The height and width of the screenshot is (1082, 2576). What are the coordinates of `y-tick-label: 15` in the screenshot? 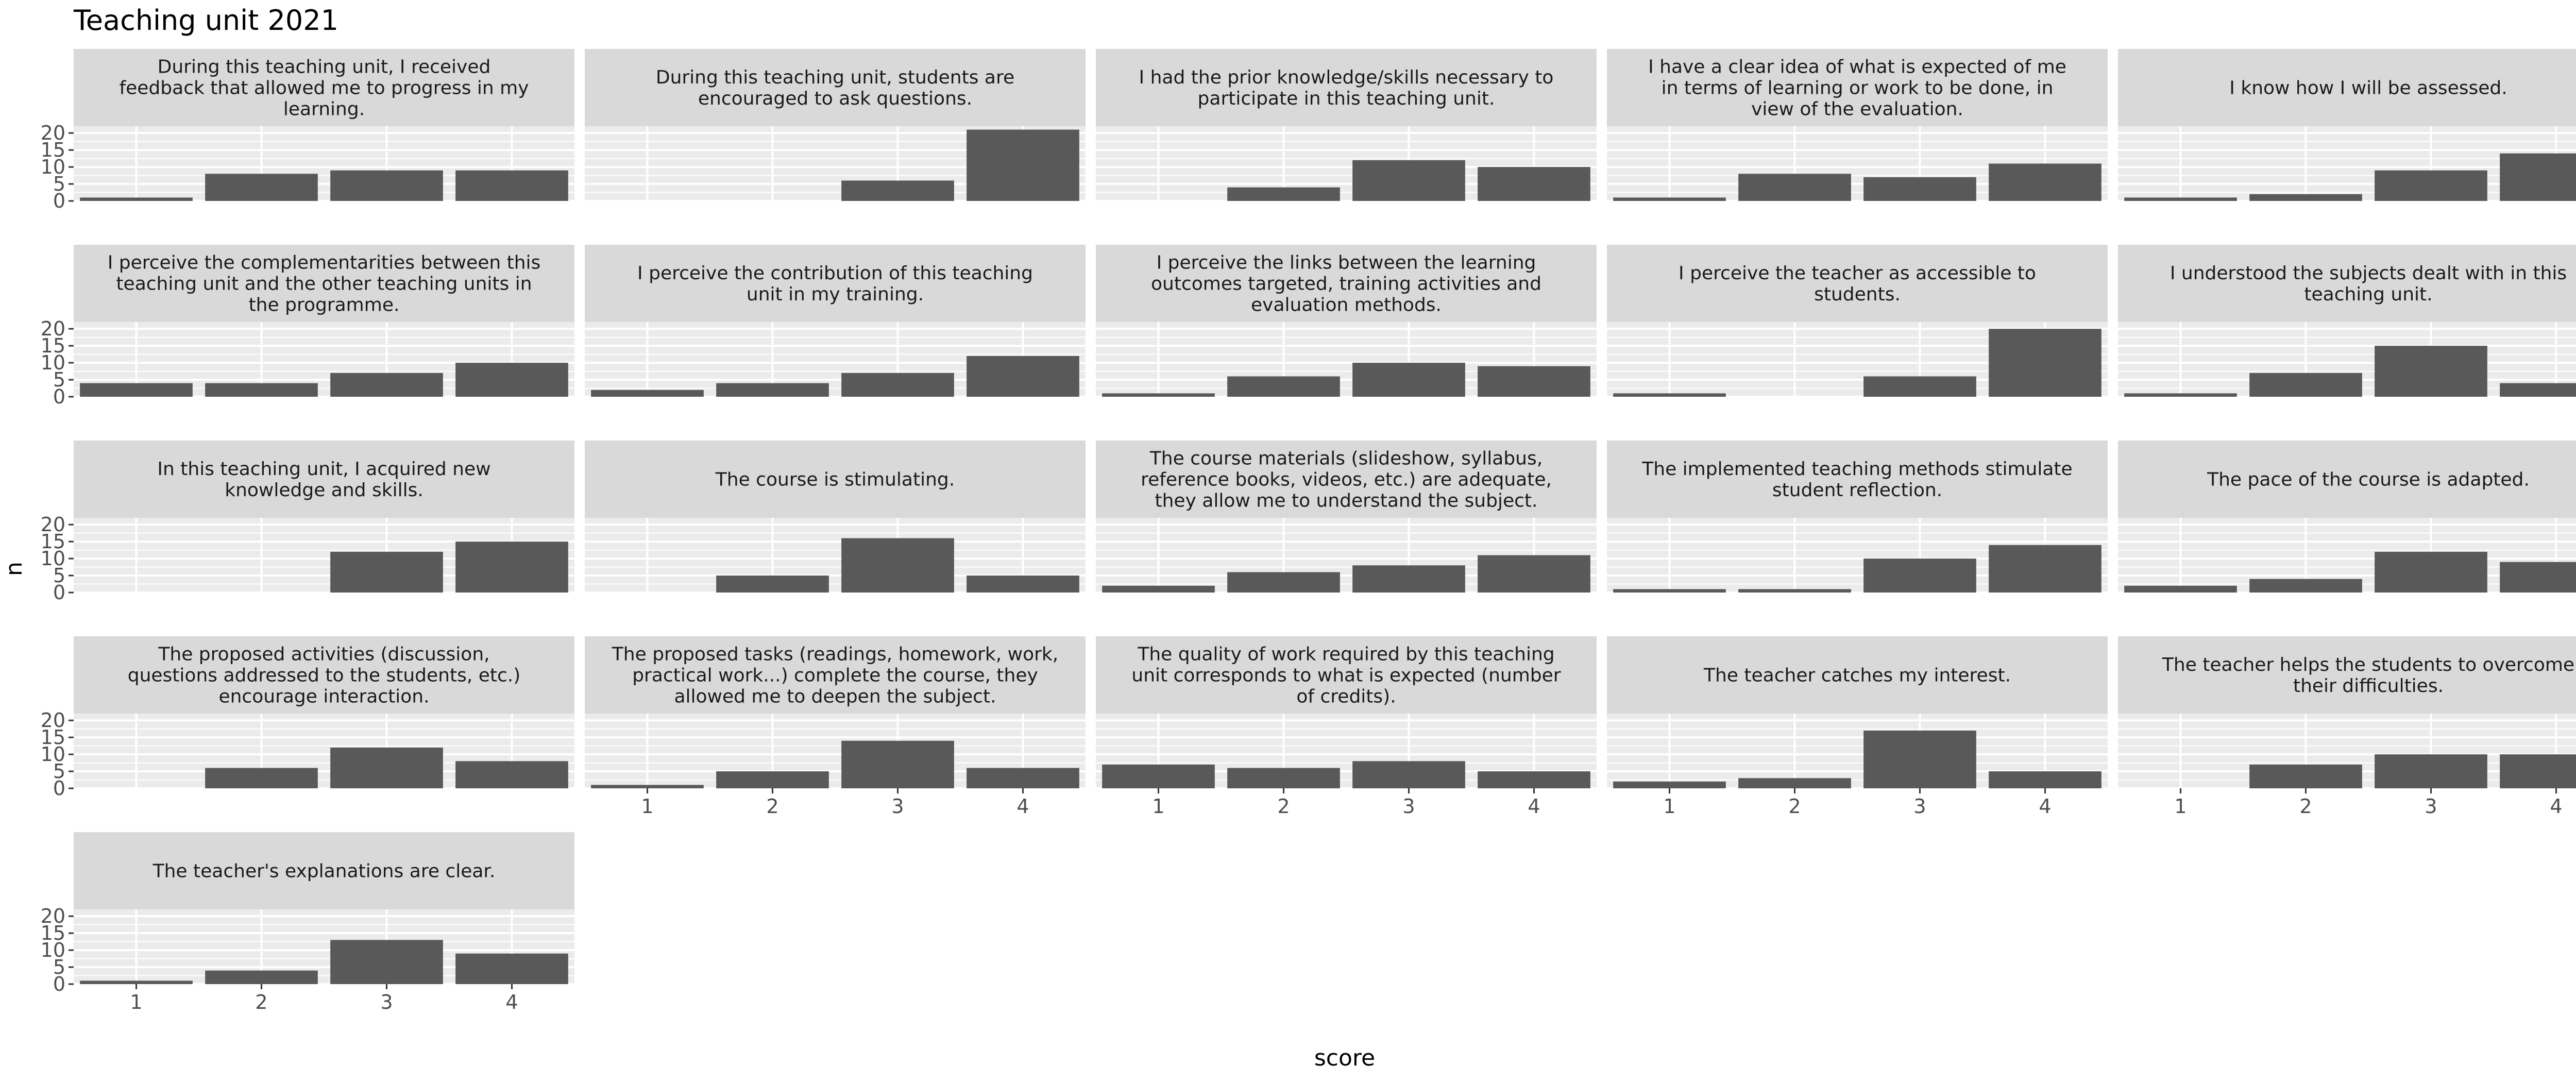 It's located at (53, 933).